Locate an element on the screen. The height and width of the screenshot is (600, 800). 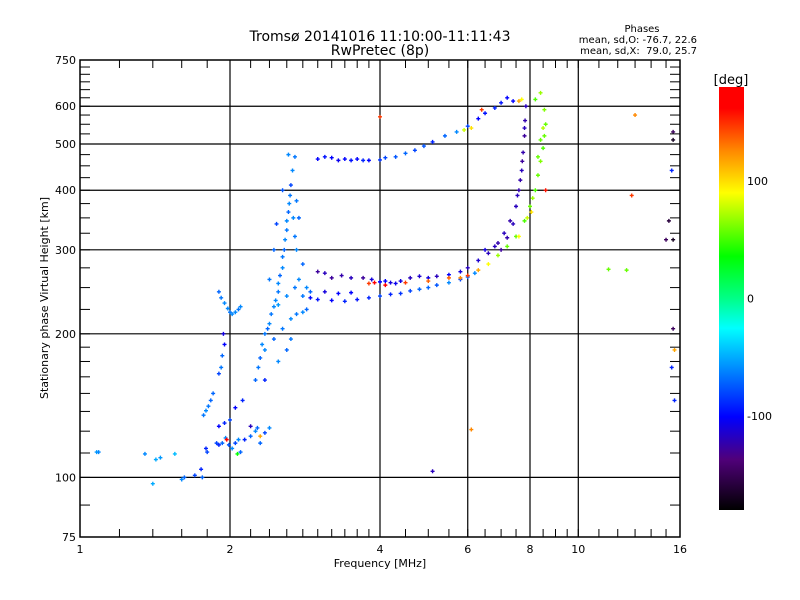
colorbar-tick-label: 100 is located at coordinates (757, 181).